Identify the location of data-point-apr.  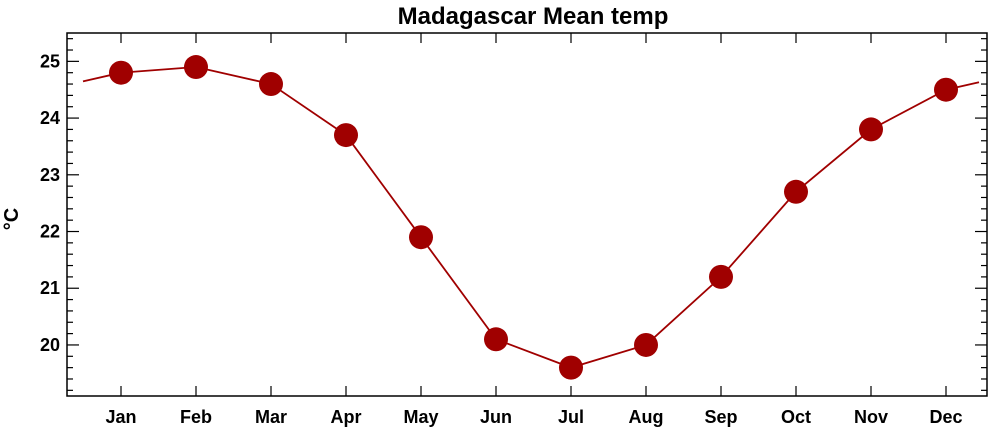
(346, 135).